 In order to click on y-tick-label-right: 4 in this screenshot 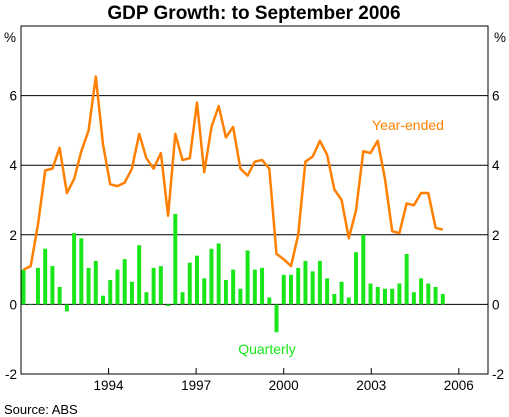, I will do `click(496, 165)`.